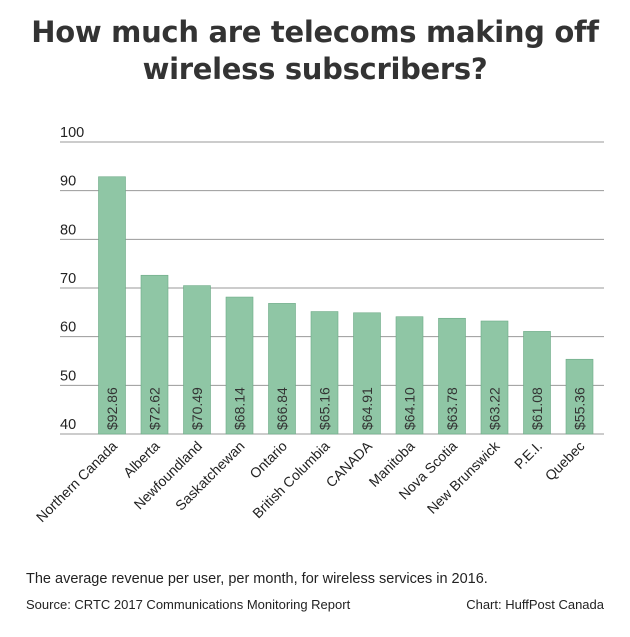 The width and height of the screenshot is (630, 637). What do you see at coordinates (68, 425) in the screenshot?
I see `y-tick-label: 40` at bounding box center [68, 425].